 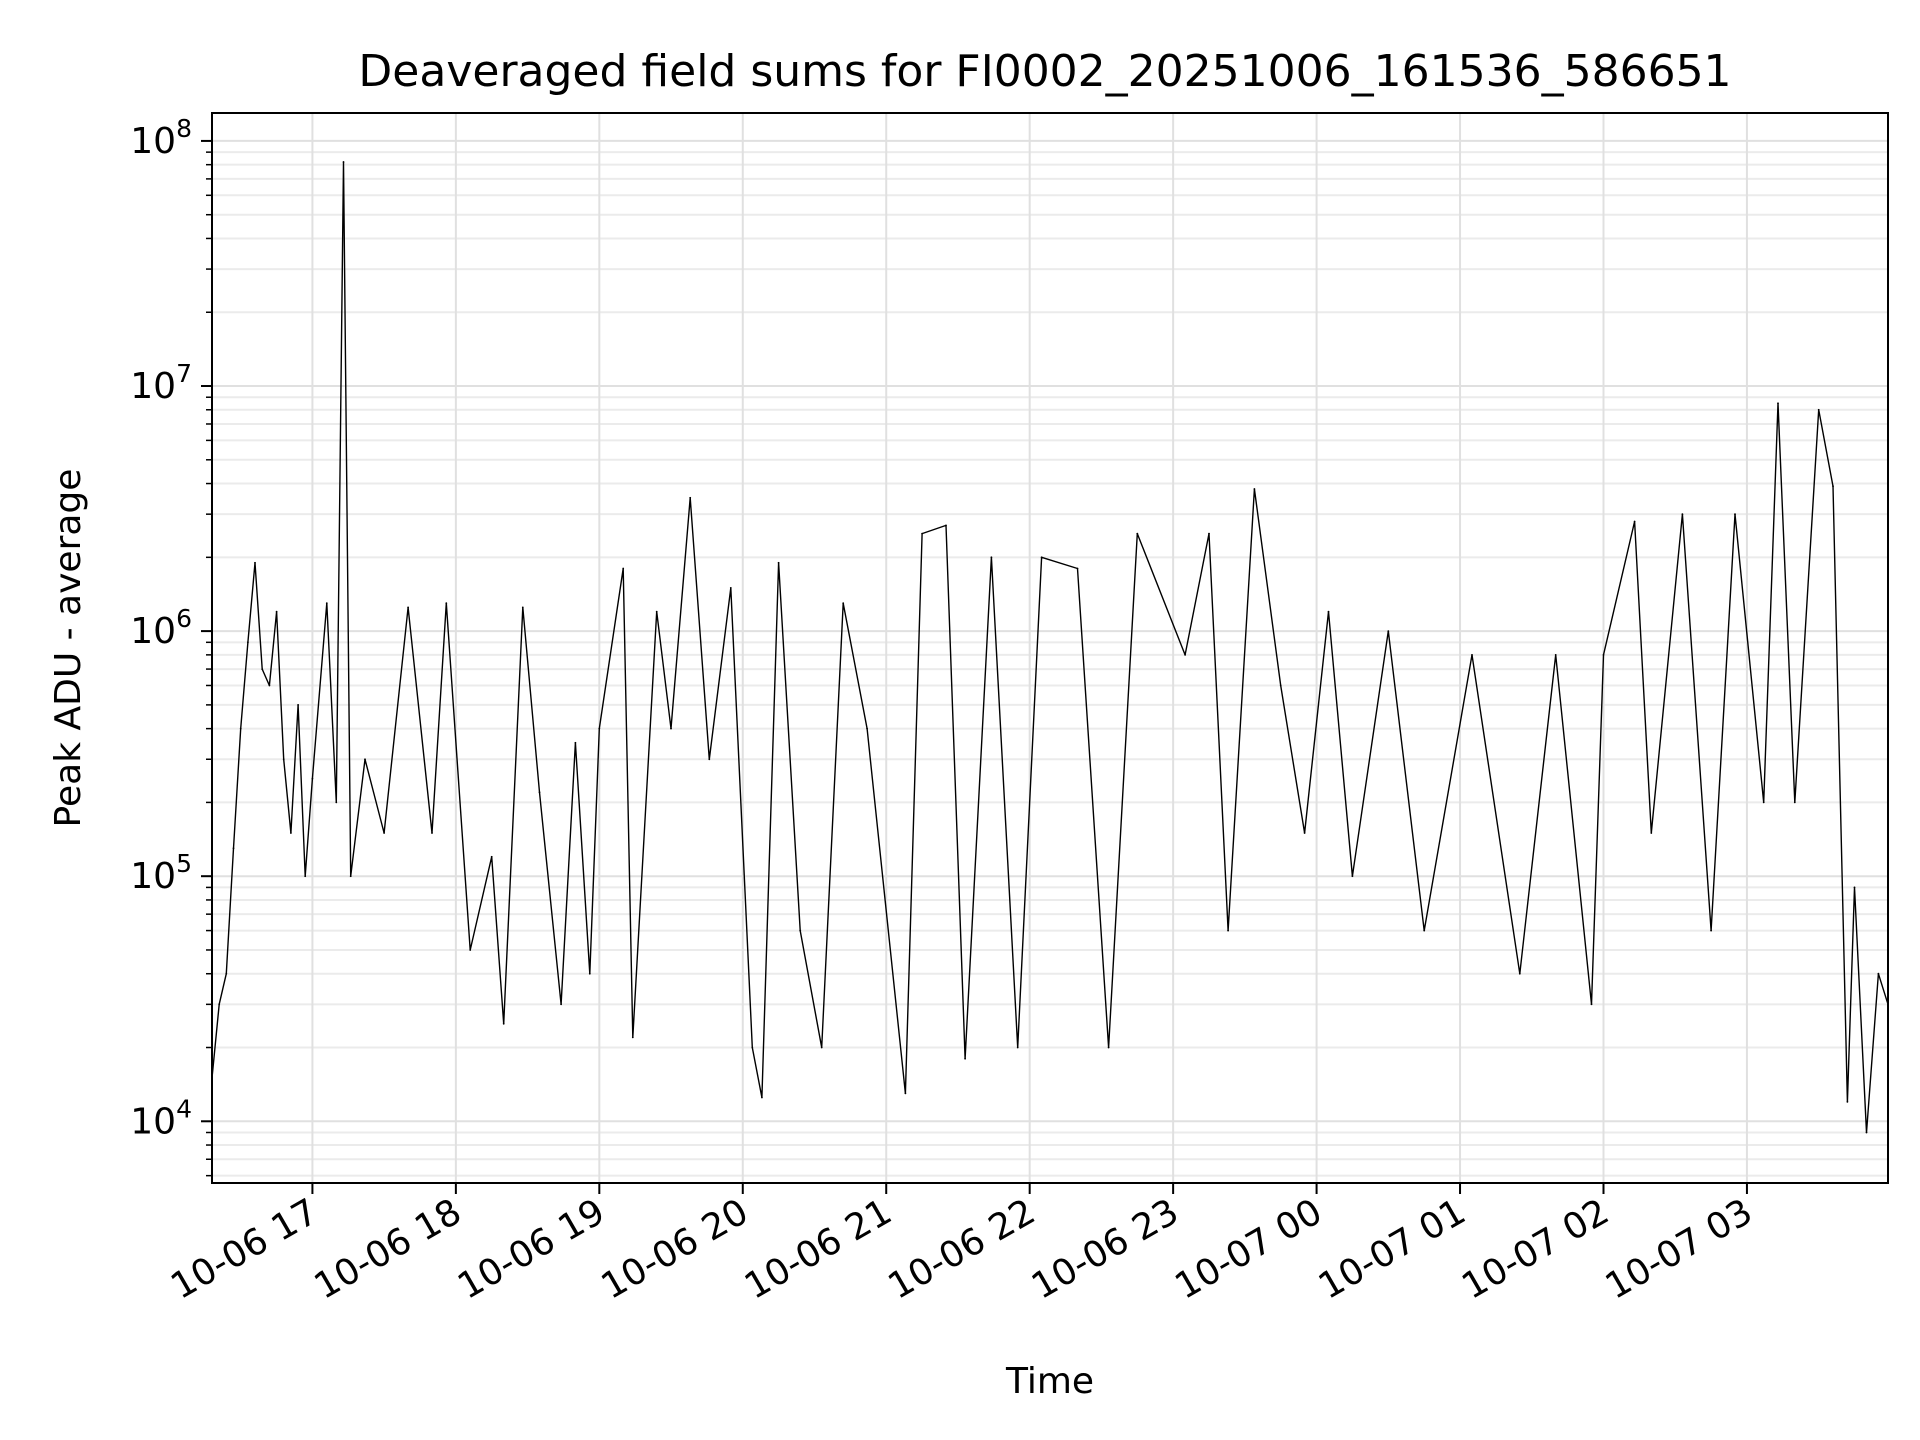 I want to click on y-tick-label: 10⁸, so click(x=161, y=138).